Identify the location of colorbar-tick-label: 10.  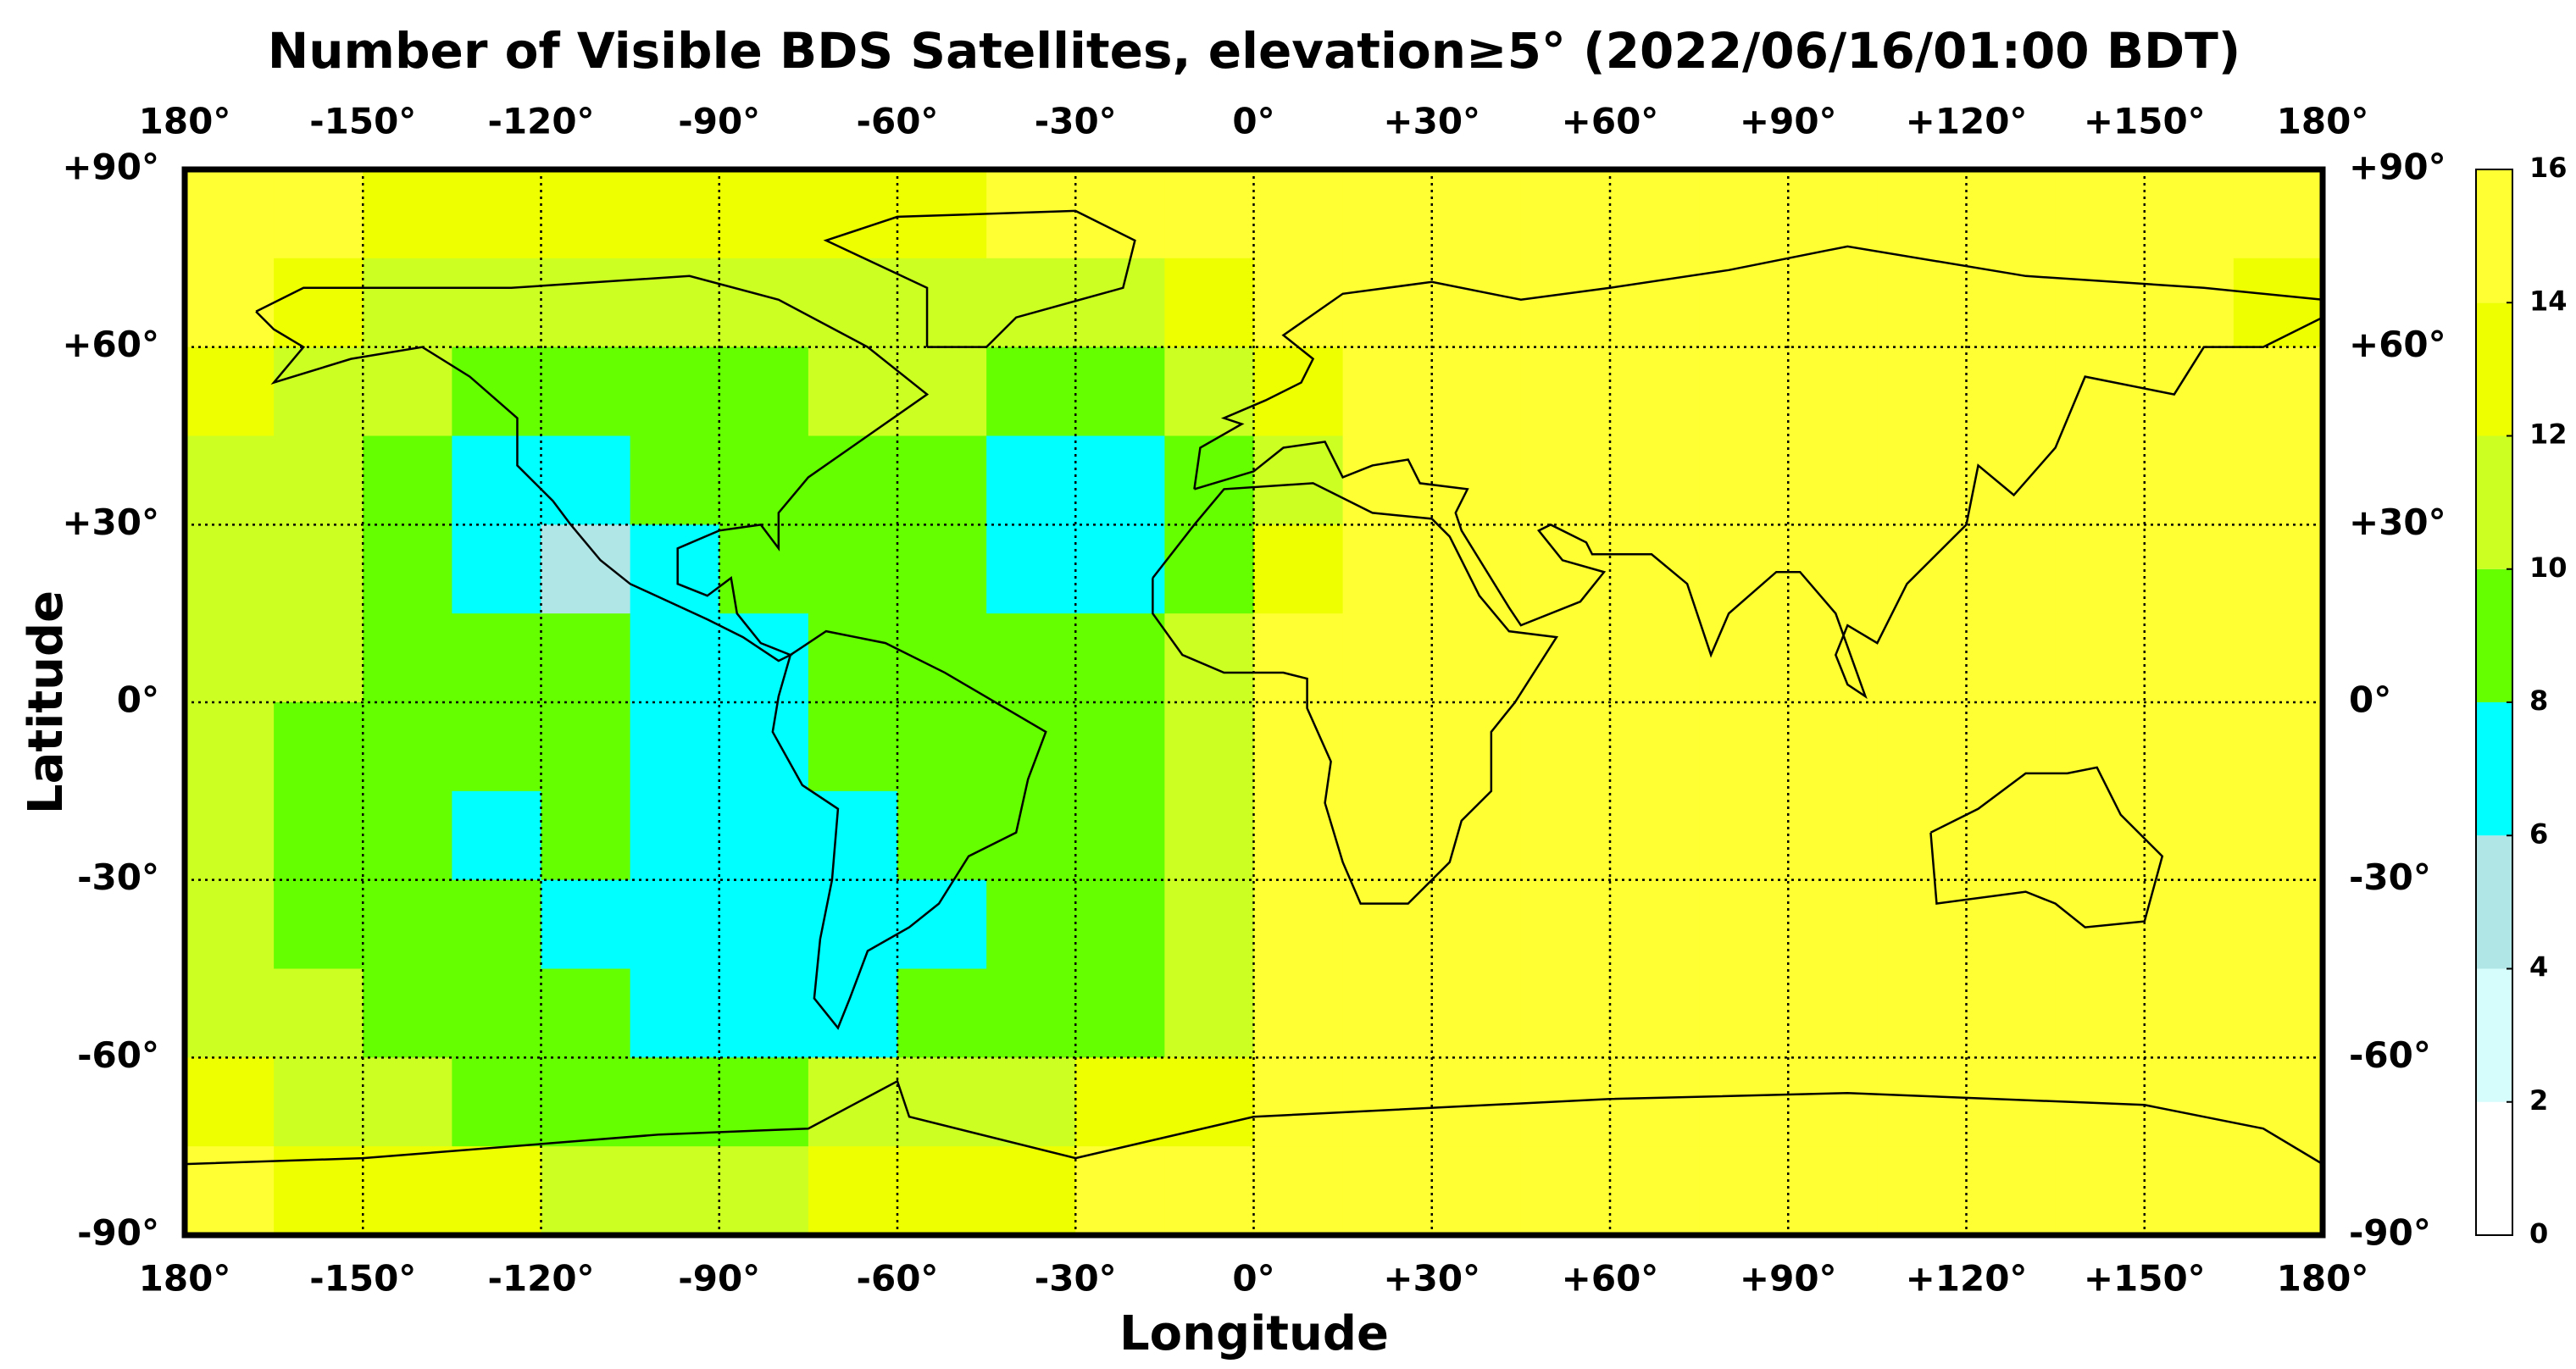
(2548, 567).